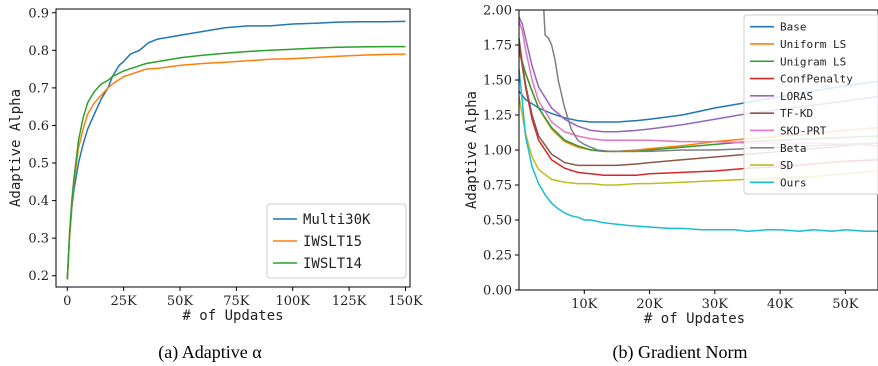 This screenshot has height=366, width=878. I want to click on legend-label-base: Base, so click(793, 27).